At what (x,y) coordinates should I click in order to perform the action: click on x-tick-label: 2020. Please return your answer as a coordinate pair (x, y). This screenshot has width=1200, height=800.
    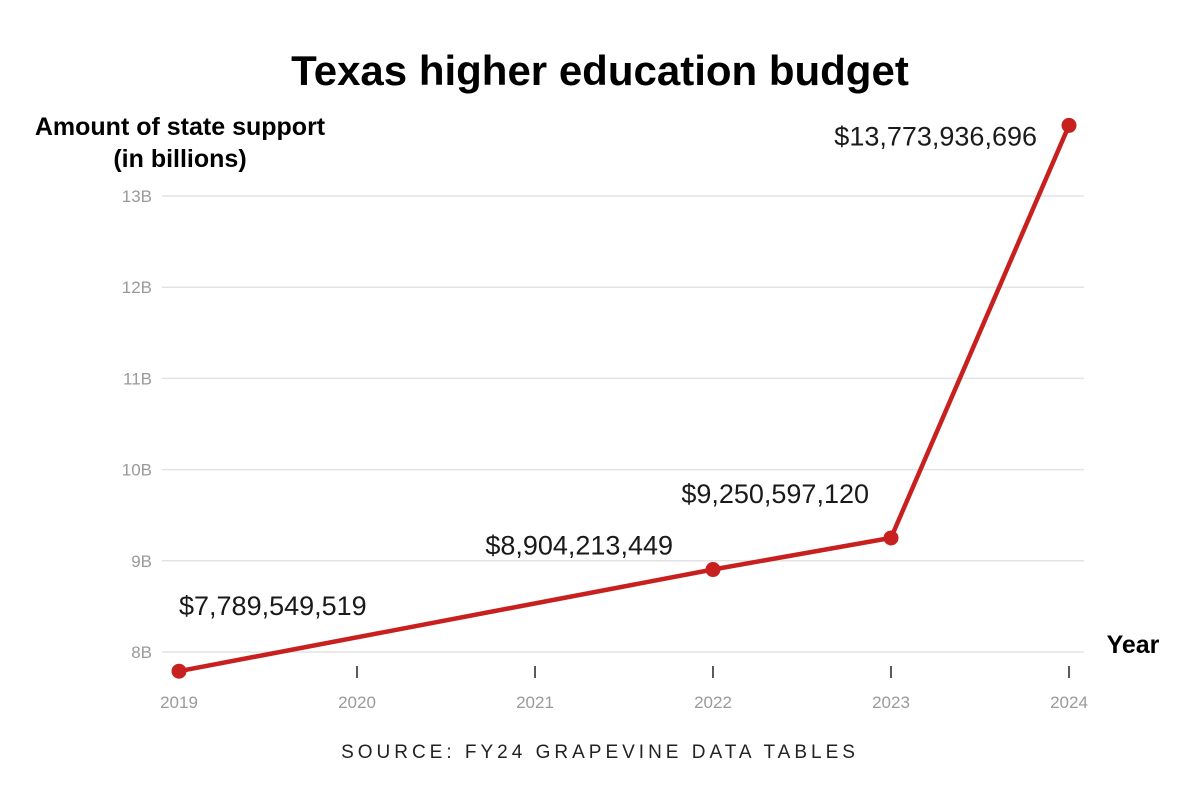
    Looking at the image, I should click on (357, 702).